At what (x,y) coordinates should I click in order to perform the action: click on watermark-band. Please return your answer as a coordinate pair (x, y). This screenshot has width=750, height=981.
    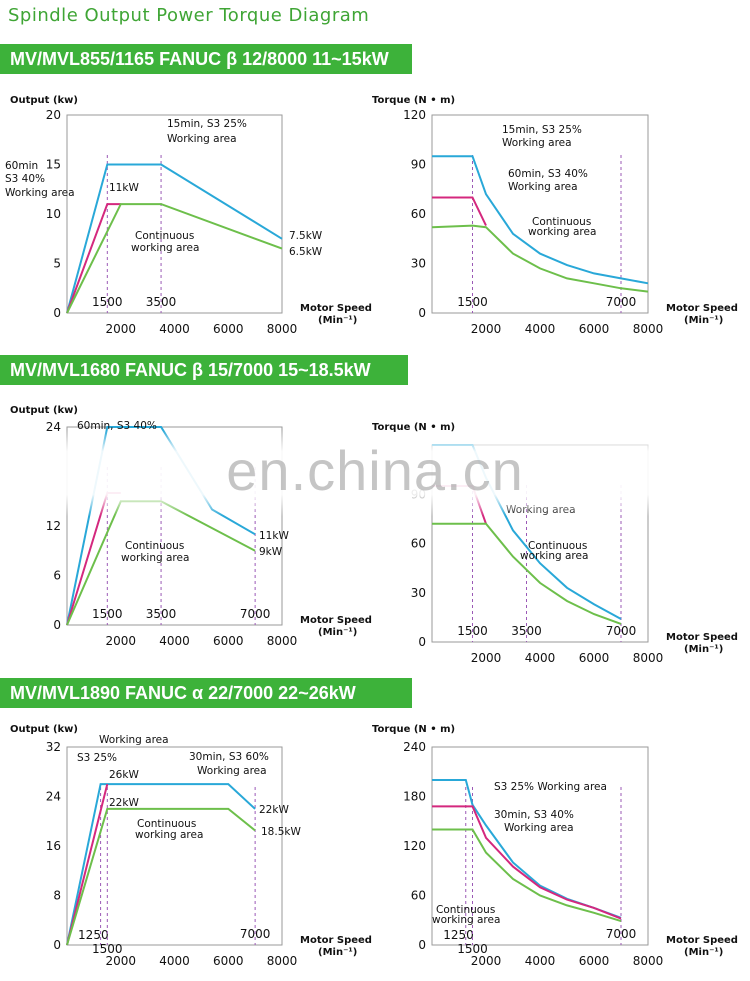
    Looking at the image, I should click on (375, 473).